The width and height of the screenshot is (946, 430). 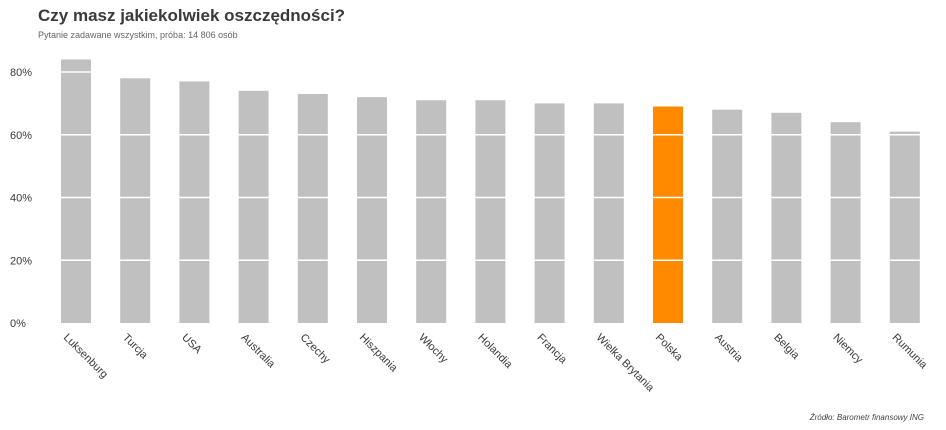 What do you see at coordinates (135, 201) in the screenshot?
I see `bar-turcja` at bounding box center [135, 201].